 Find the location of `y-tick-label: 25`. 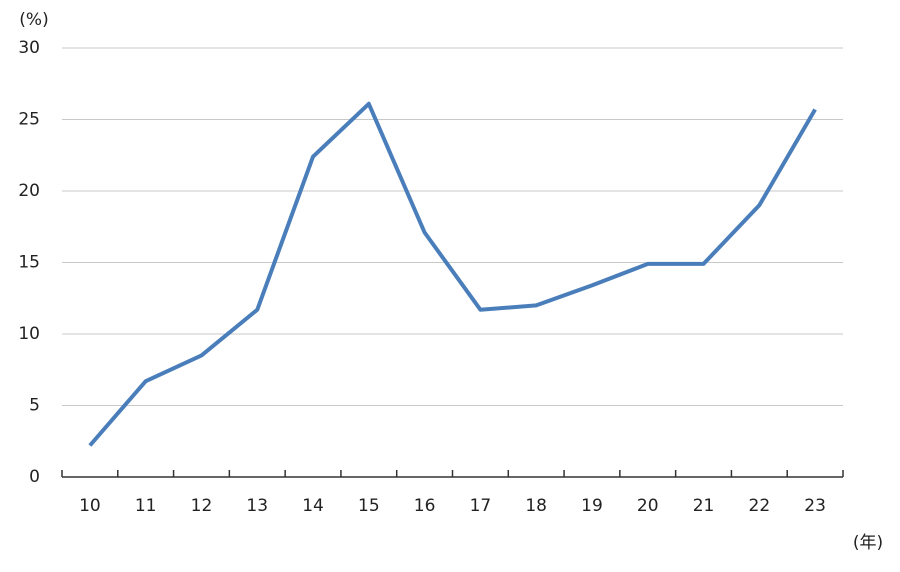

y-tick-label: 25 is located at coordinates (29, 120).